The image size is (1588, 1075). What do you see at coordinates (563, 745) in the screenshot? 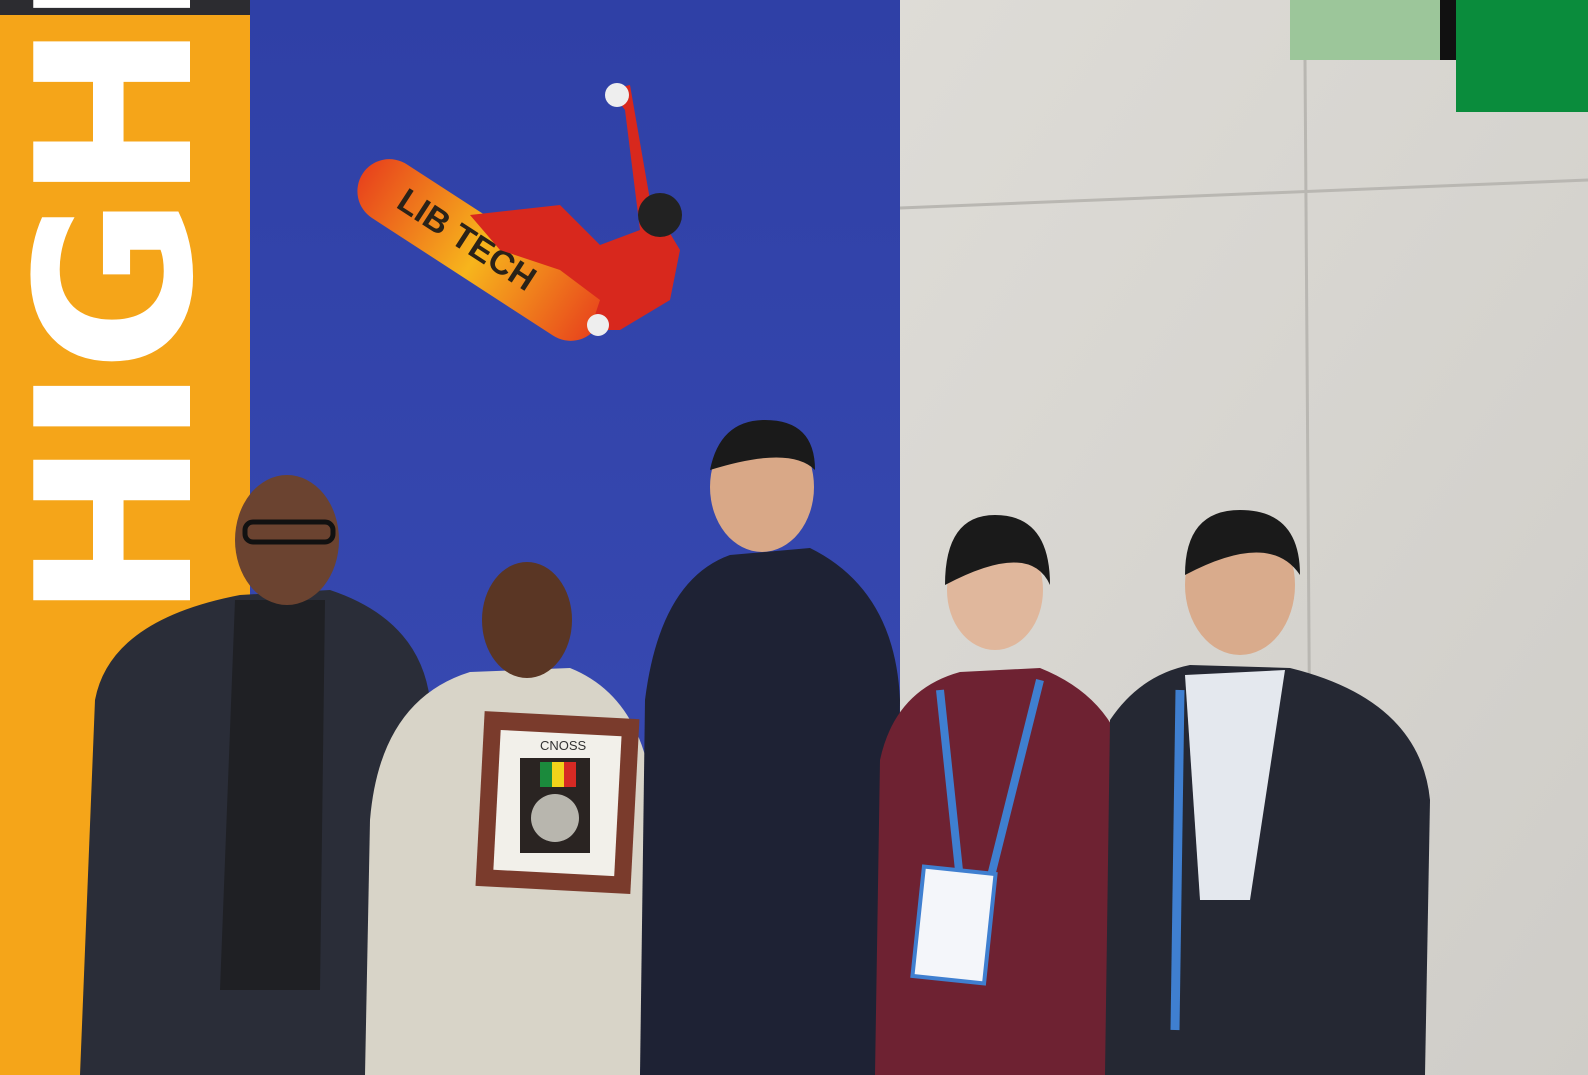
I see `plaque-label: CNOSS` at bounding box center [563, 745].